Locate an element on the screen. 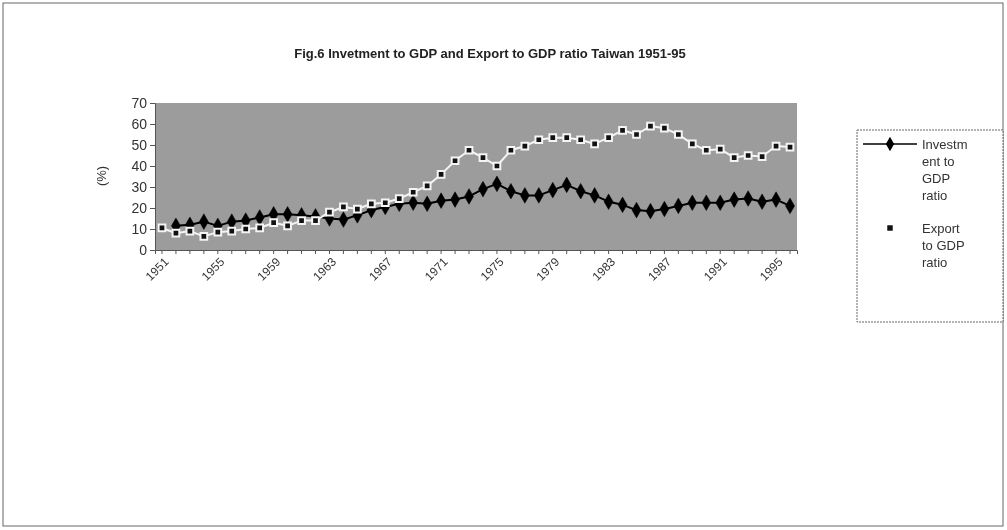 The width and height of the screenshot is (1007, 530). y-tick-label: 20 is located at coordinates (139, 207).